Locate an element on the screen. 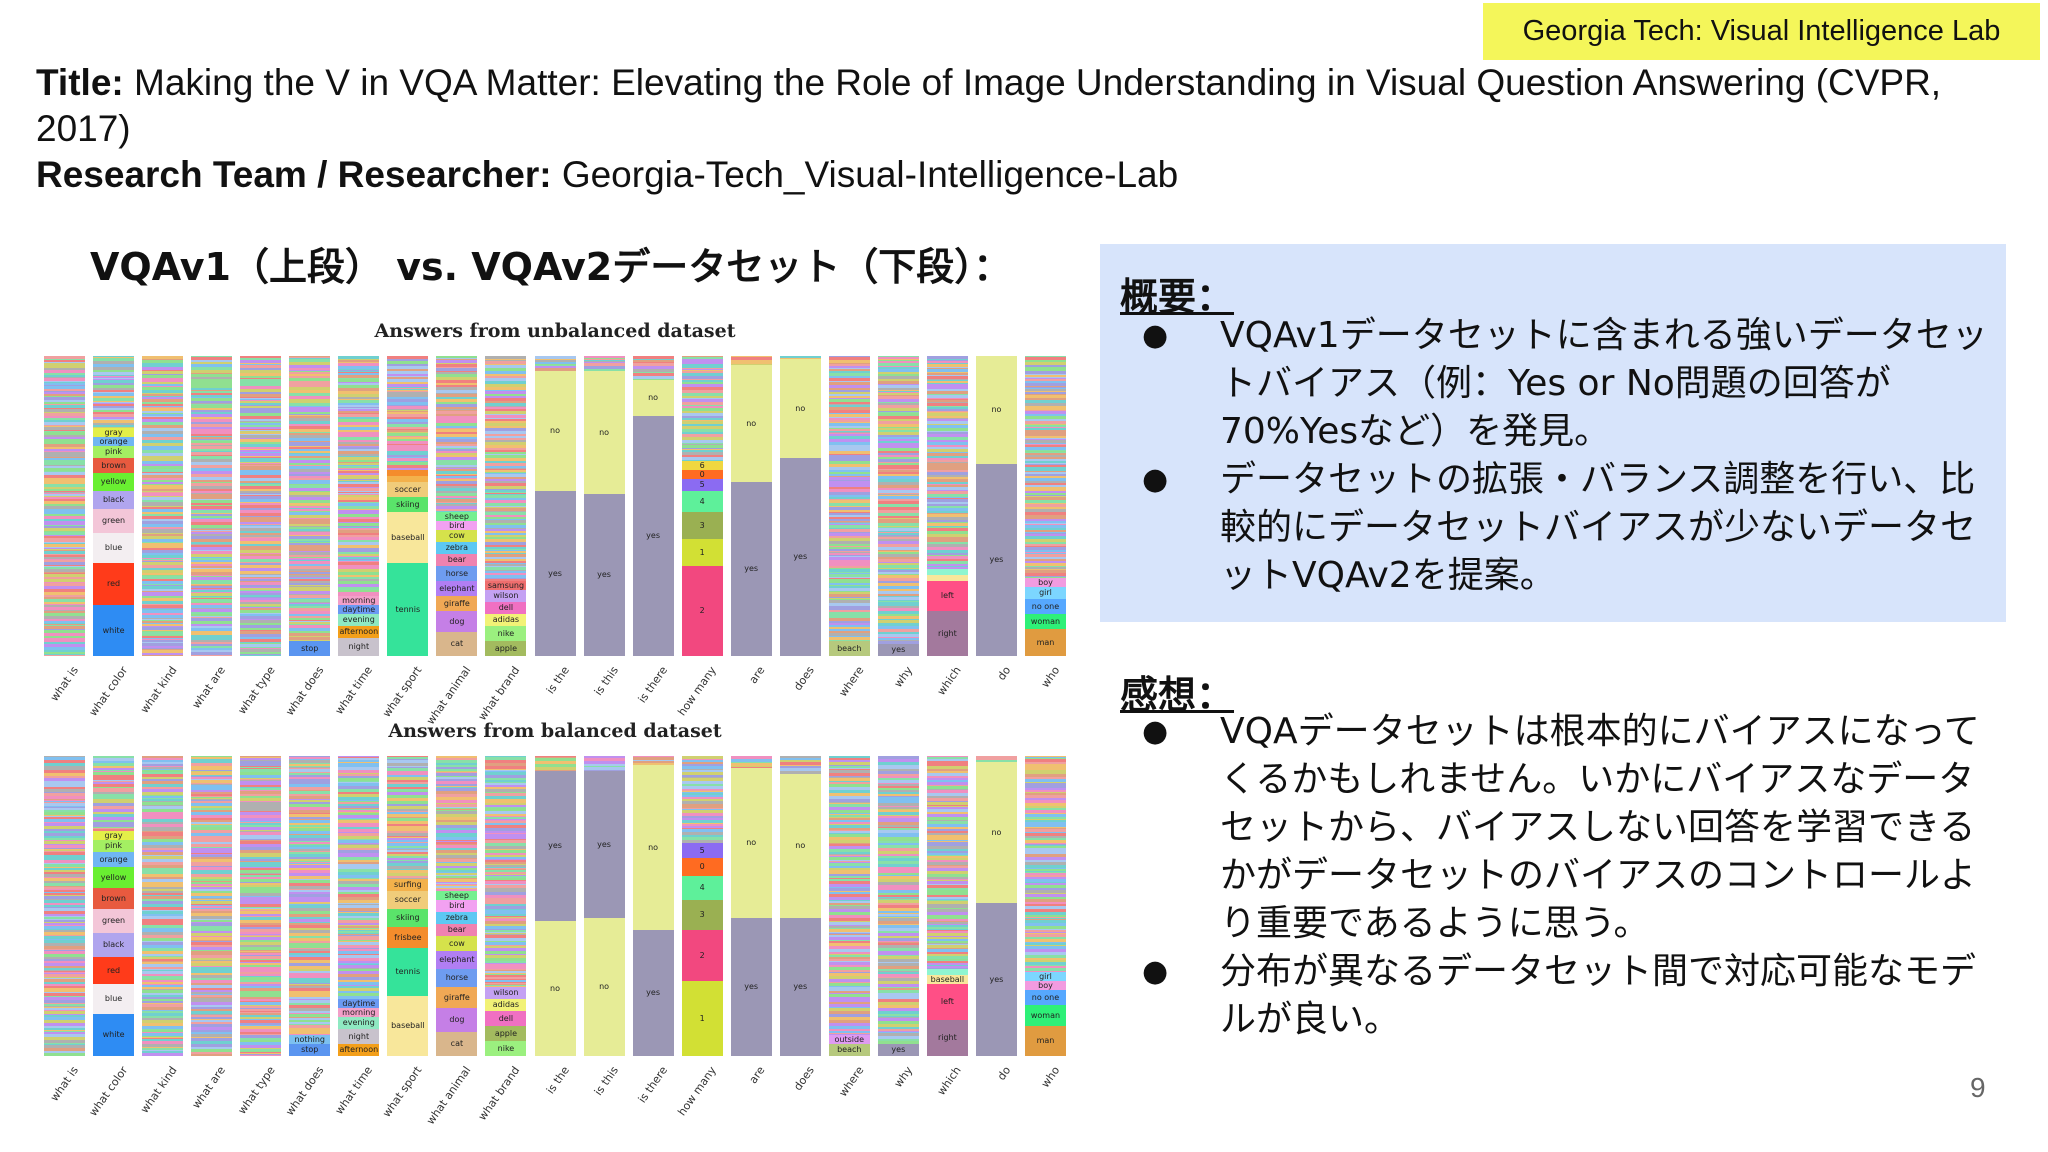 This screenshot has height=1152, width=2048. answer-segment: girl is located at coordinates (1045, 593).